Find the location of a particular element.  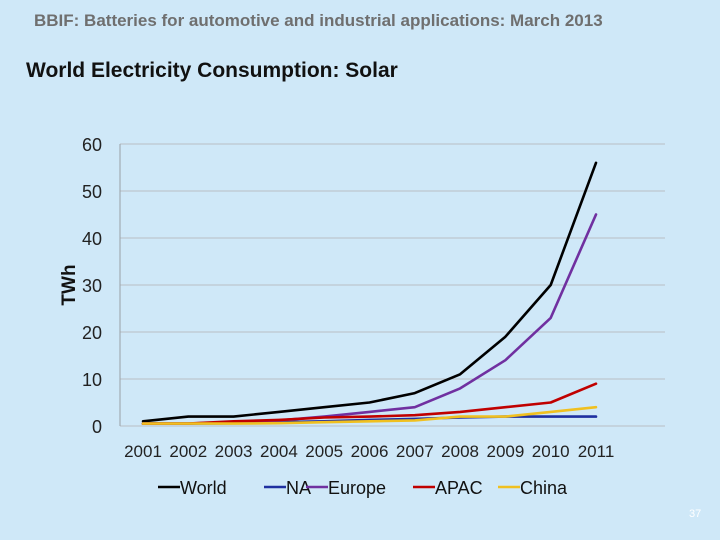

y-tick-label: 30 is located at coordinates (92, 286).